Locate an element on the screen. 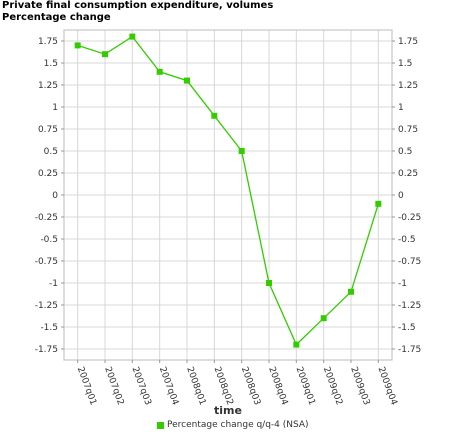 The width and height of the screenshot is (450, 436). x-axis-title: time is located at coordinates (228, 410).